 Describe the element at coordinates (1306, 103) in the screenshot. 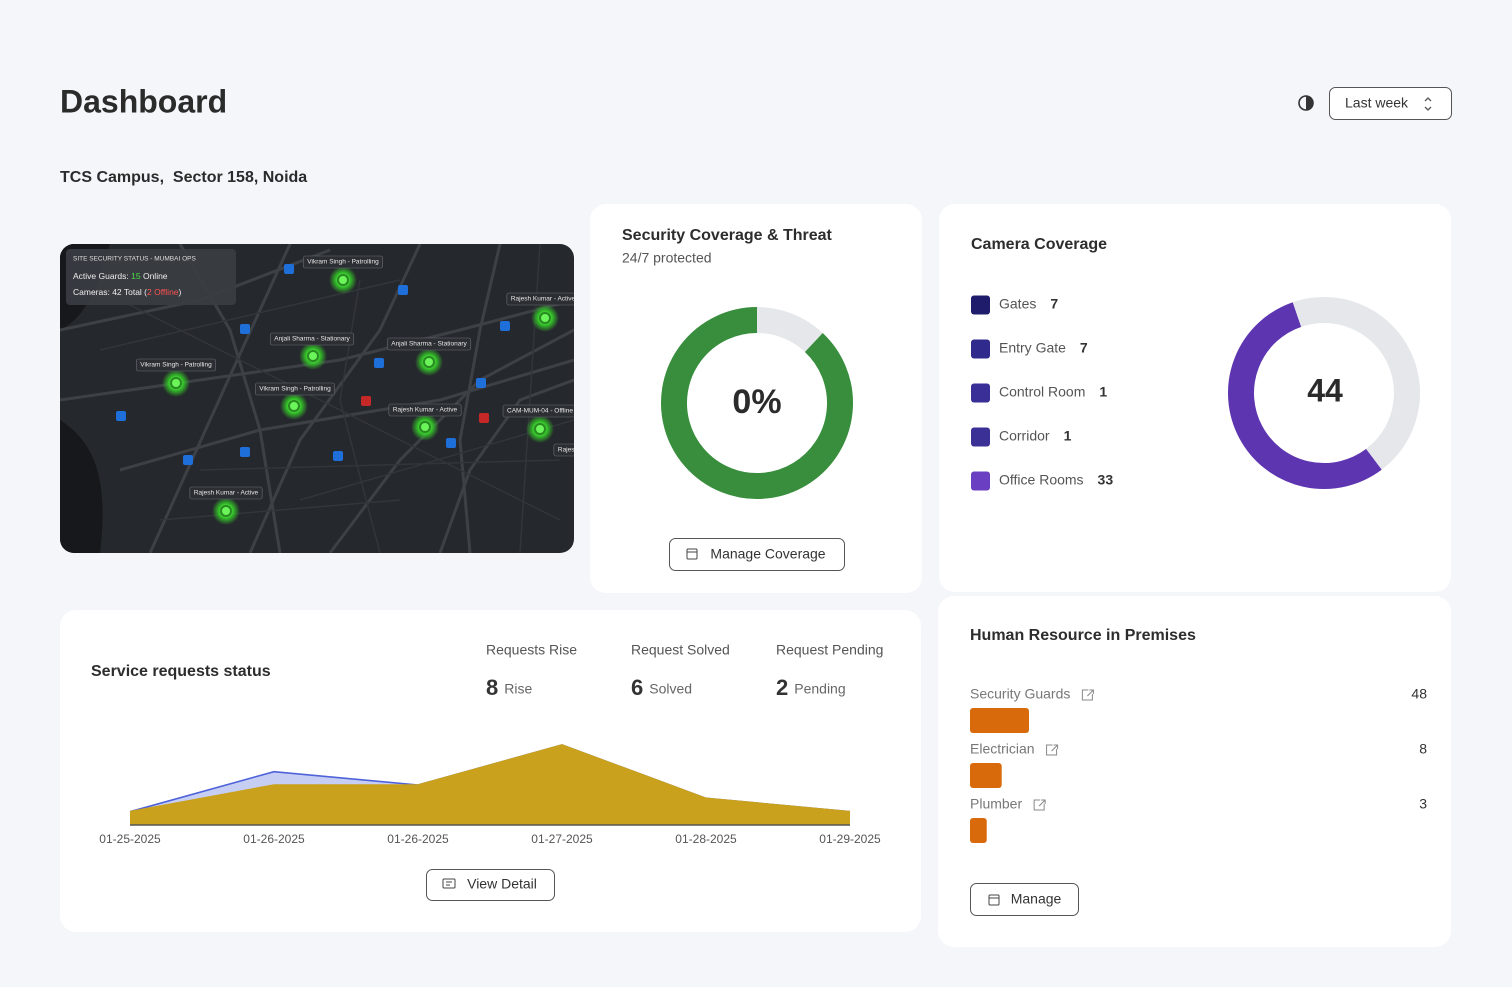

I see `theme-toggle` at that location.